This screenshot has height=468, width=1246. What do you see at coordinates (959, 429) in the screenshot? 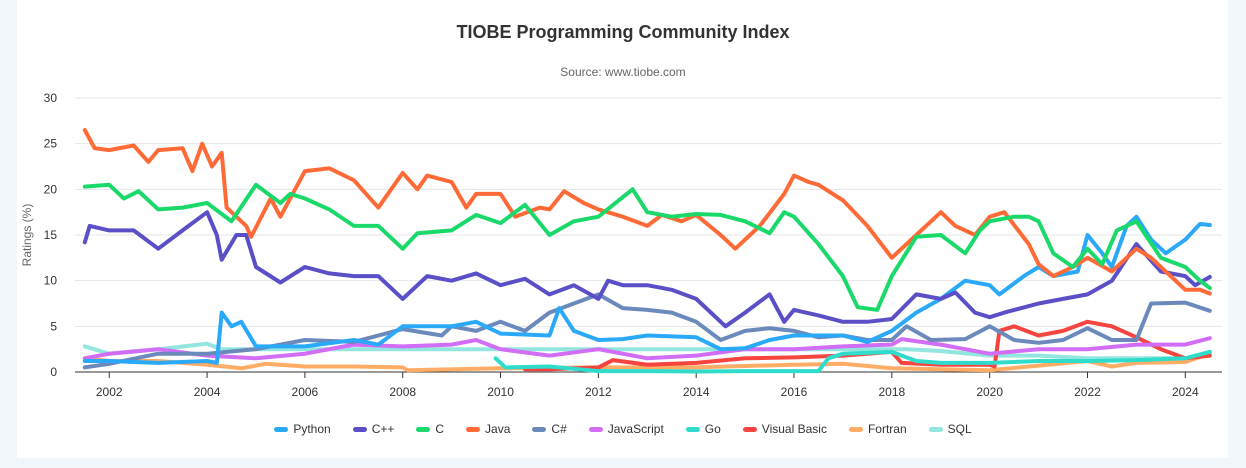
I see `legend-label: SQL` at bounding box center [959, 429].